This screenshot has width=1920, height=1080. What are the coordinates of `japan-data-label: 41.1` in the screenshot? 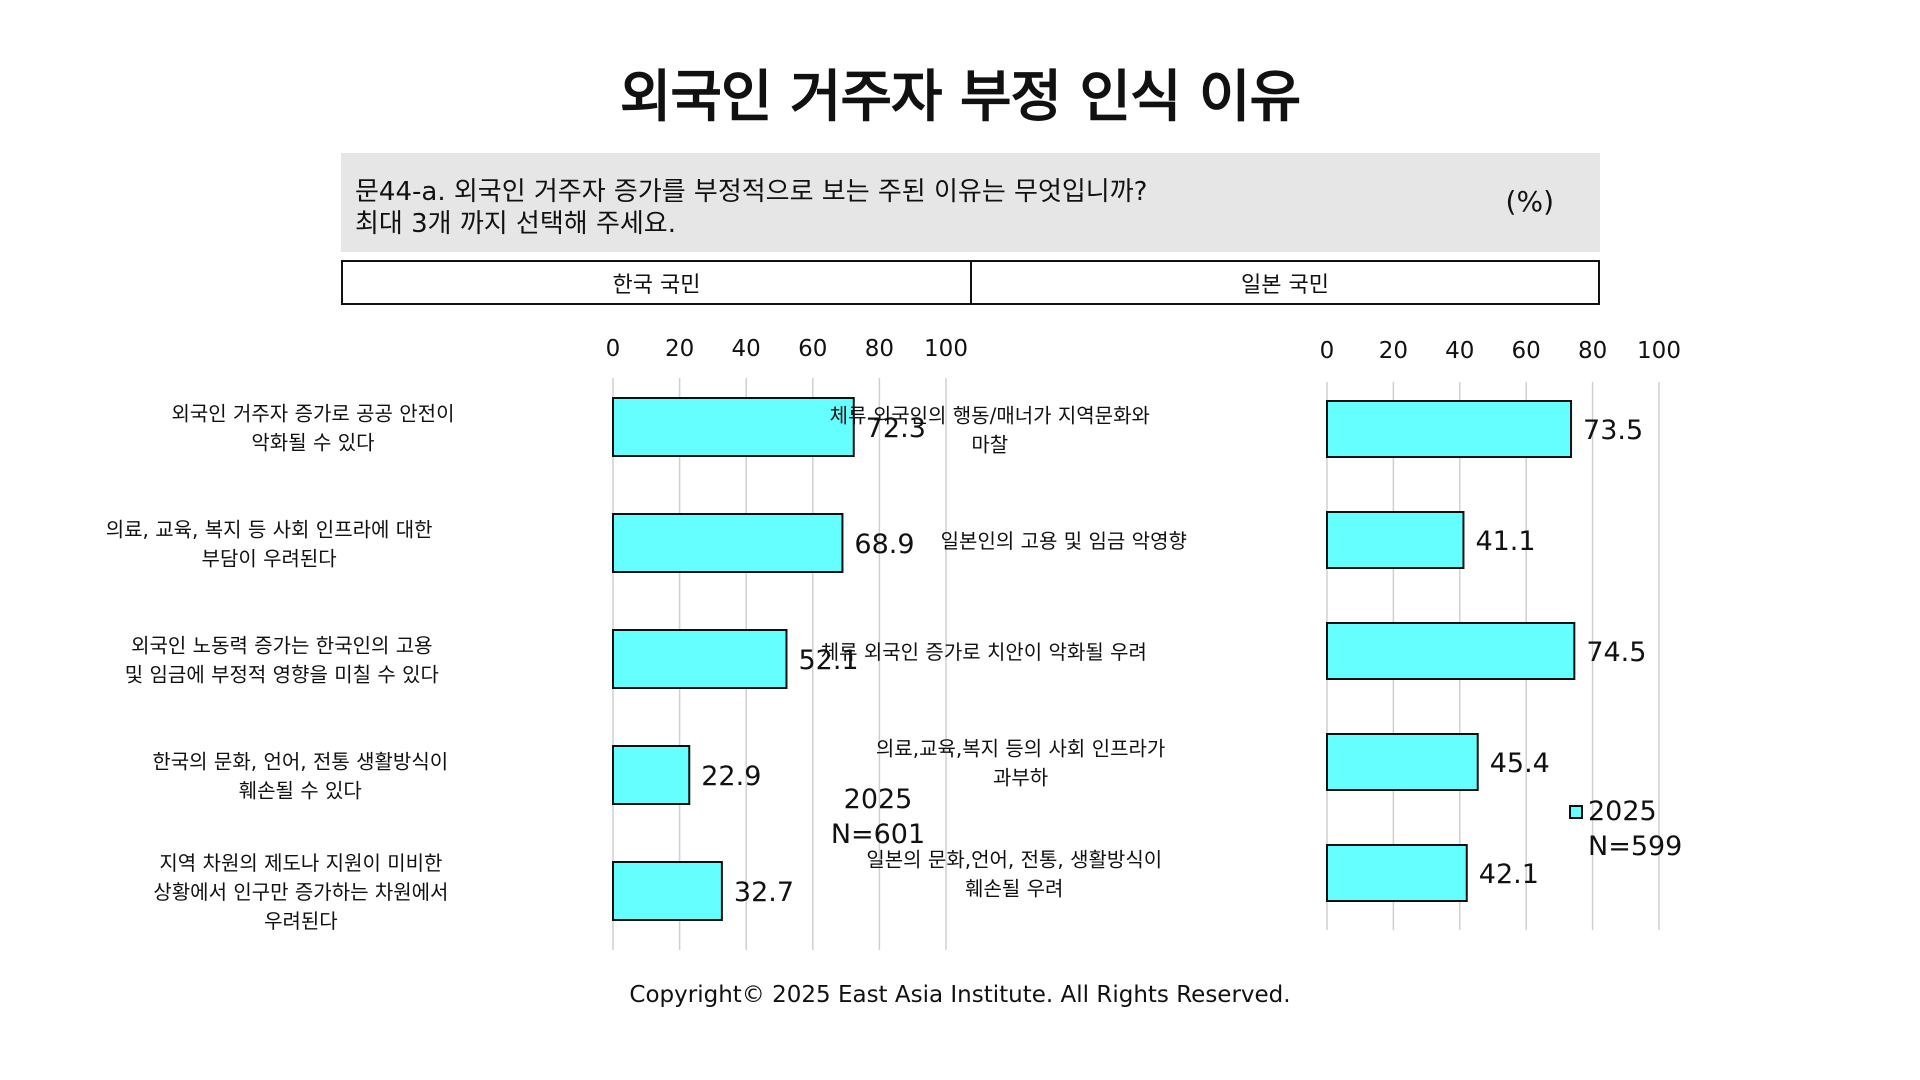 It's located at (1505, 541).